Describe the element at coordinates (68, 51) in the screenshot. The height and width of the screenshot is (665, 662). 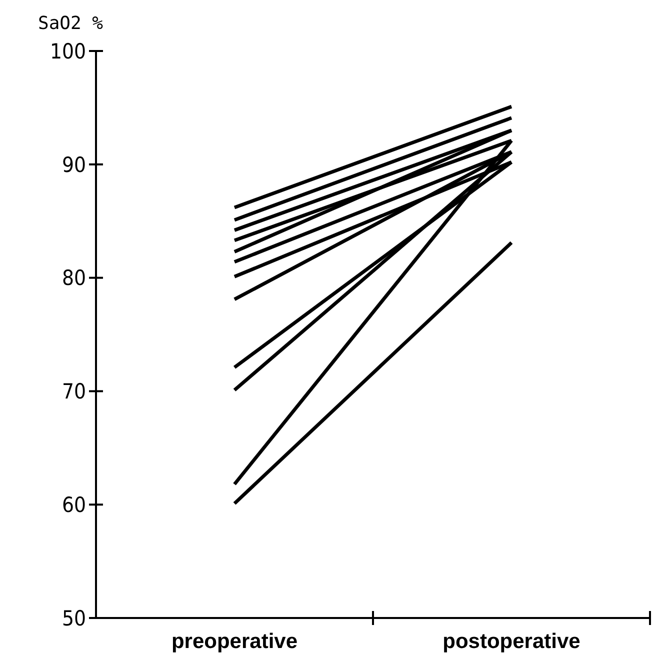
I see `y-tick-label: 100` at that location.